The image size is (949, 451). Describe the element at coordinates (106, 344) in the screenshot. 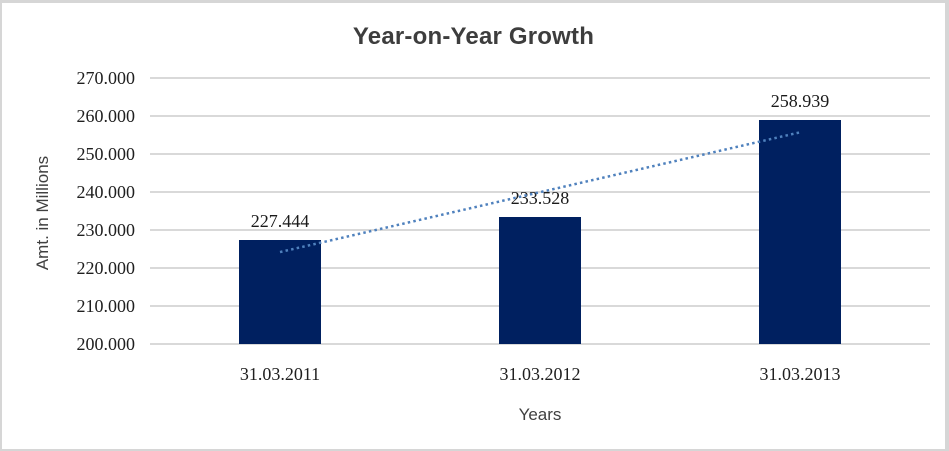

I see `y-tick-label: 200.000` at that location.